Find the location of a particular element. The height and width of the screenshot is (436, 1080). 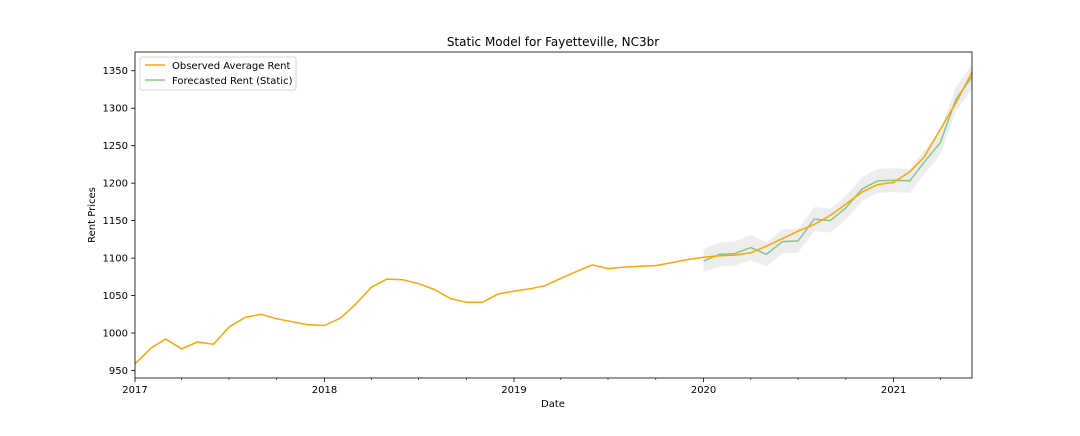

legend-box is located at coordinates (218, 73).